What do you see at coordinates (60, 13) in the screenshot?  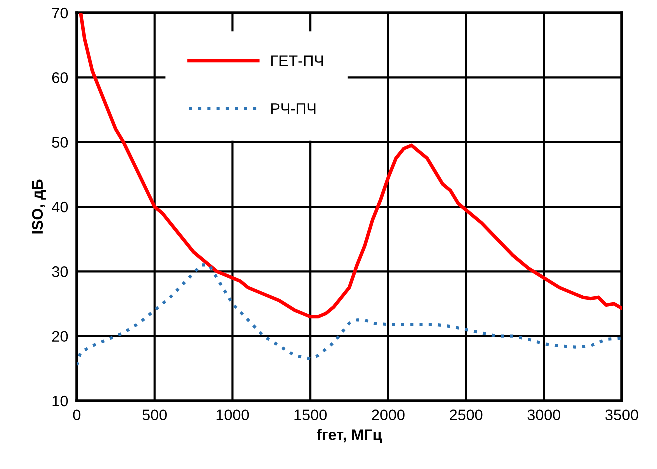 I see `y-tick-label: 70` at bounding box center [60, 13].